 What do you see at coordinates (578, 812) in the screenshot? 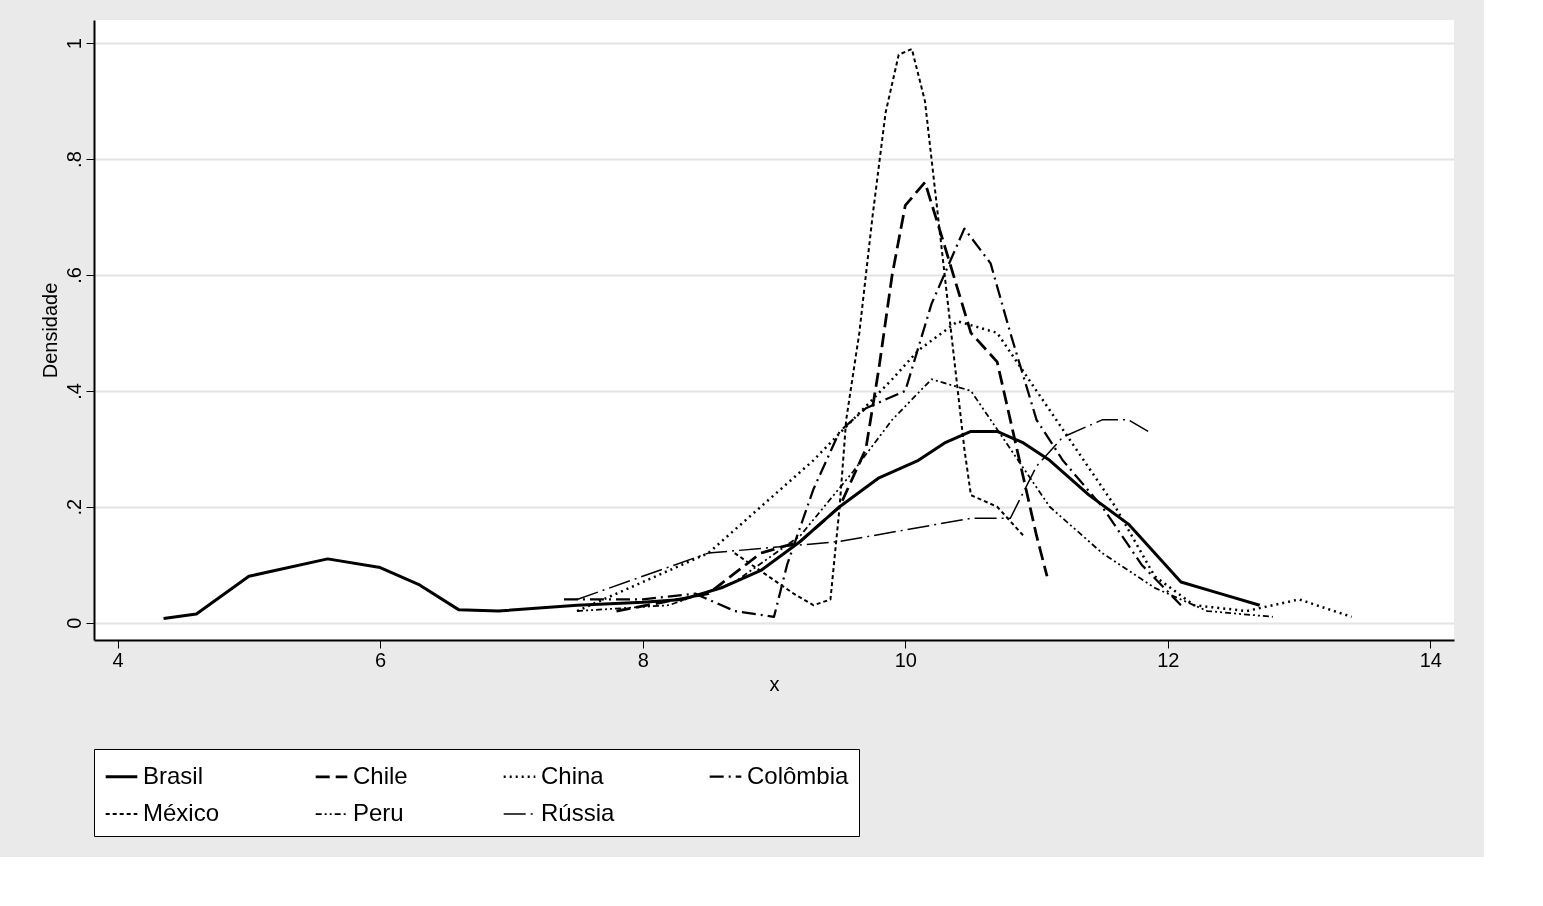
I see `legend-label: Rússia` at bounding box center [578, 812].